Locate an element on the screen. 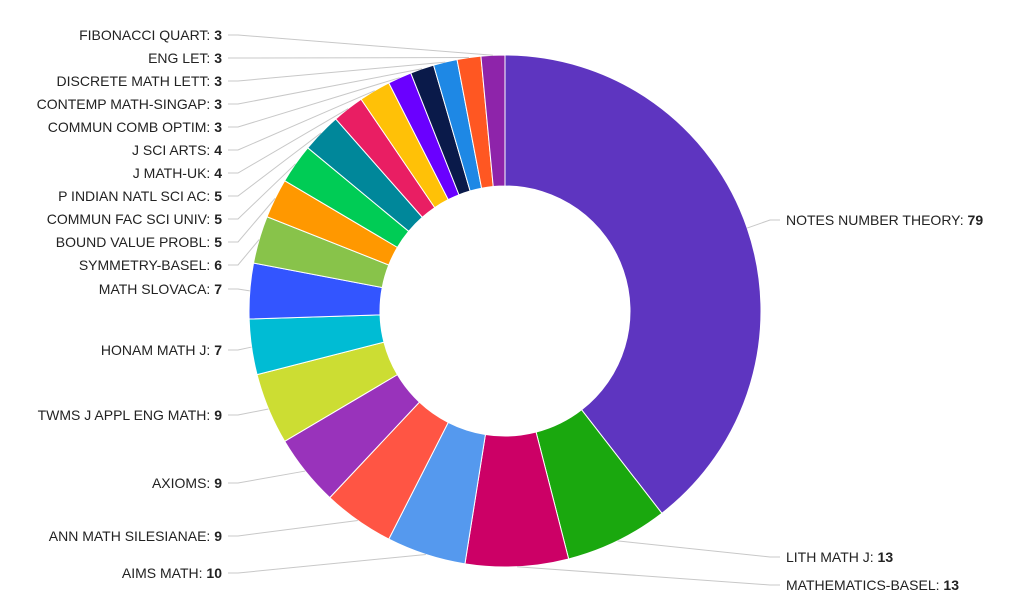  slice-label: AXIOMS9 is located at coordinates (187, 483).